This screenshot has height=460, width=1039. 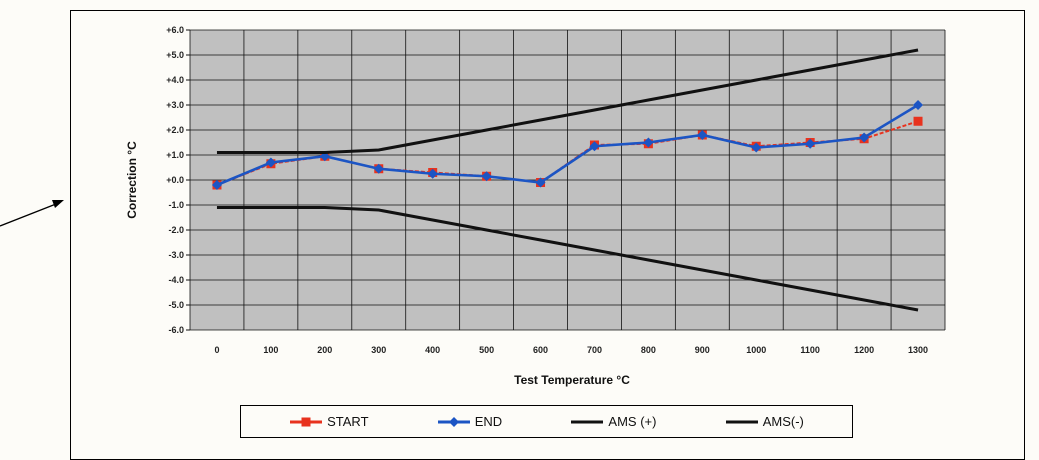 What do you see at coordinates (378, 350) in the screenshot?
I see `x-tick-label: 300` at bounding box center [378, 350].